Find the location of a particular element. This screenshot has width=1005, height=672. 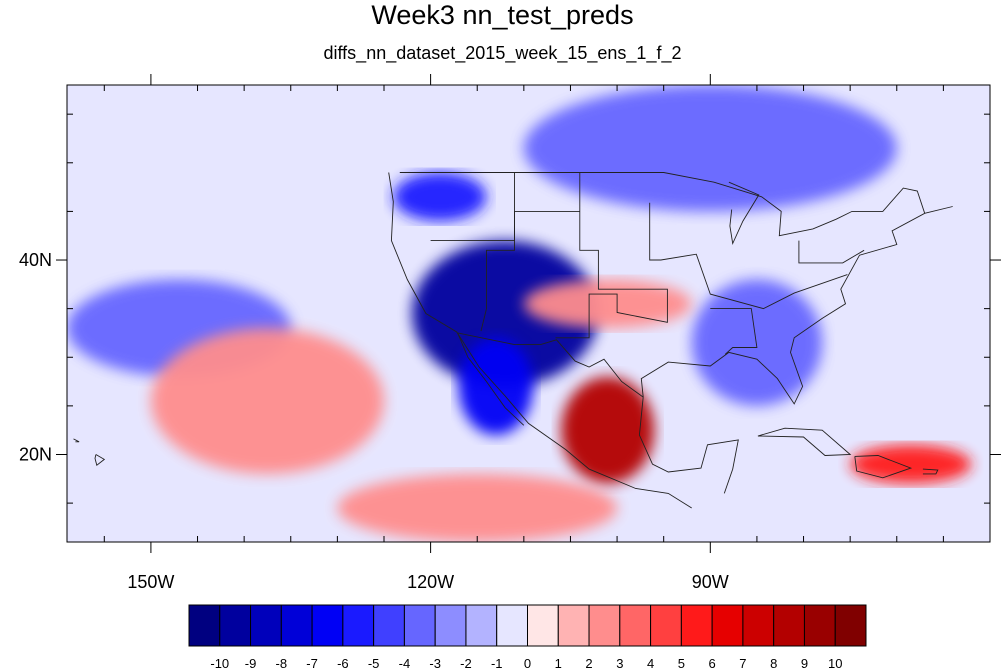

colorbar-label: 2 is located at coordinates (588, 663).